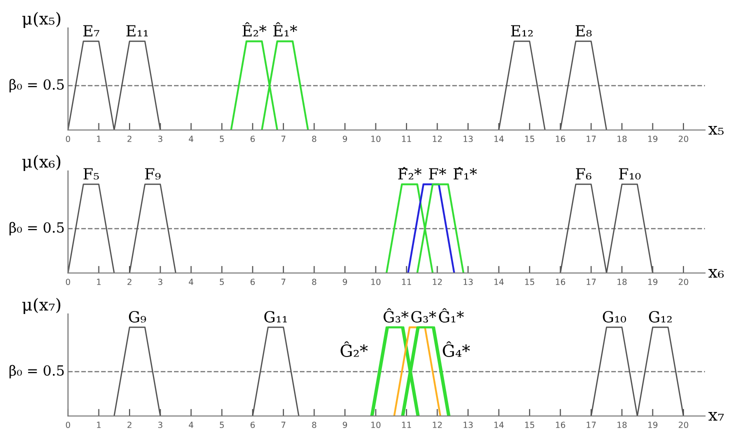 The image size is (746, 429). Describe the element at coordinates (630, 174) in the screenshot. I see `series-label: F₁₀` at that location.